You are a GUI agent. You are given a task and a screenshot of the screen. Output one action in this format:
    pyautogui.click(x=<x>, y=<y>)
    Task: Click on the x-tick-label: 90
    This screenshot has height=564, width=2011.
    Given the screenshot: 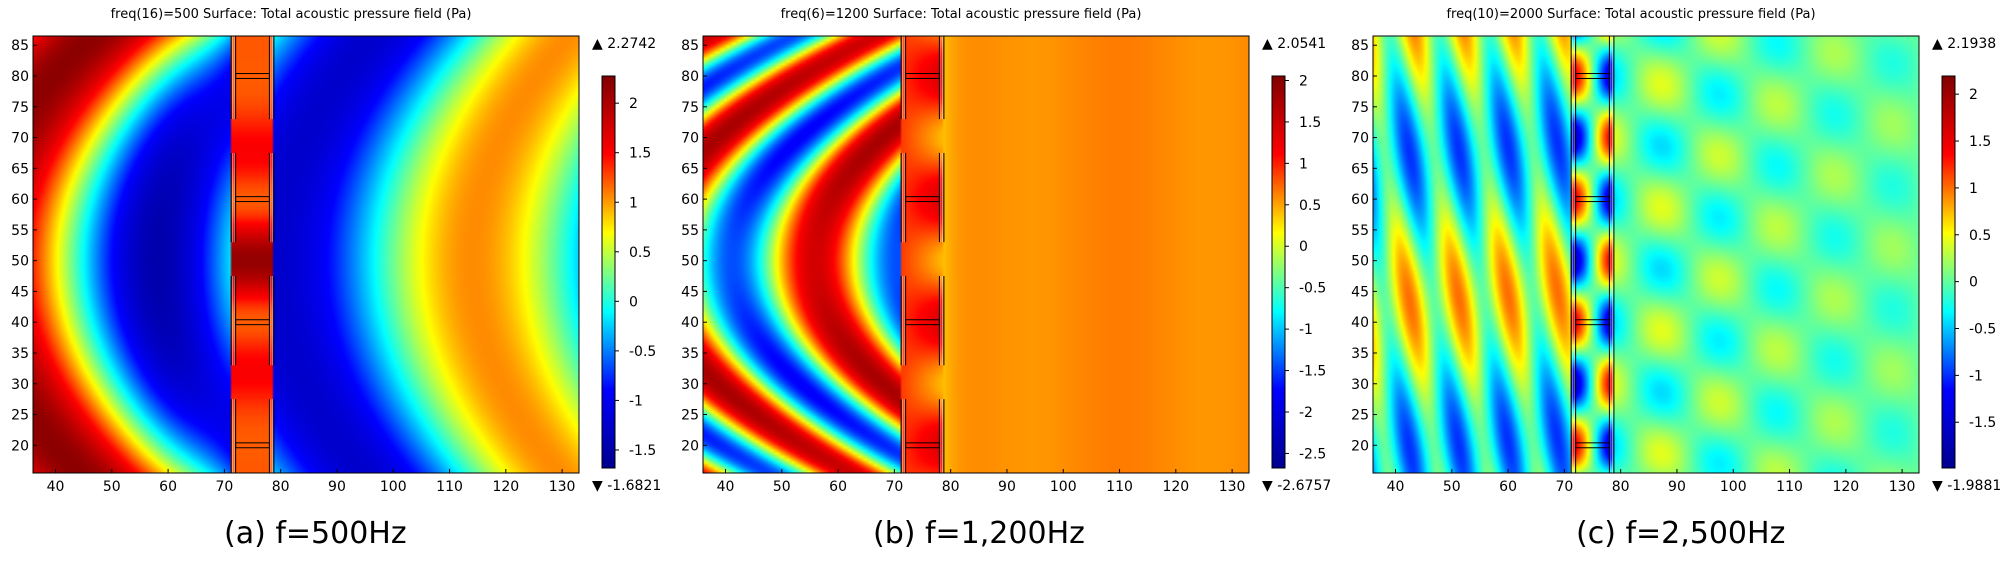 What is the action you would take?
    pyautogui.click(x=1007, y=487)
    